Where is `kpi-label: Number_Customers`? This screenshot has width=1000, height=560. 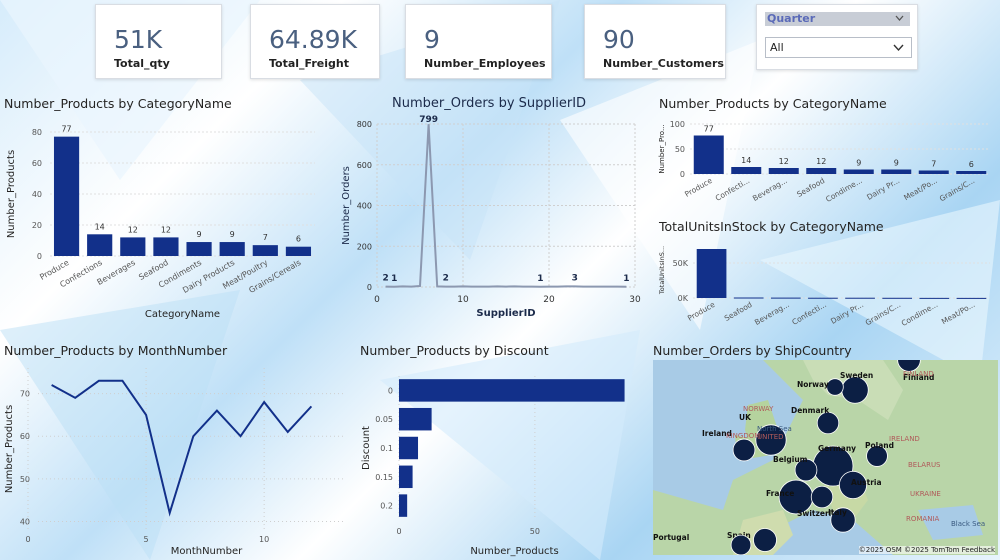
kpi-label: Number_Customers is located at coordinates (663, 63).